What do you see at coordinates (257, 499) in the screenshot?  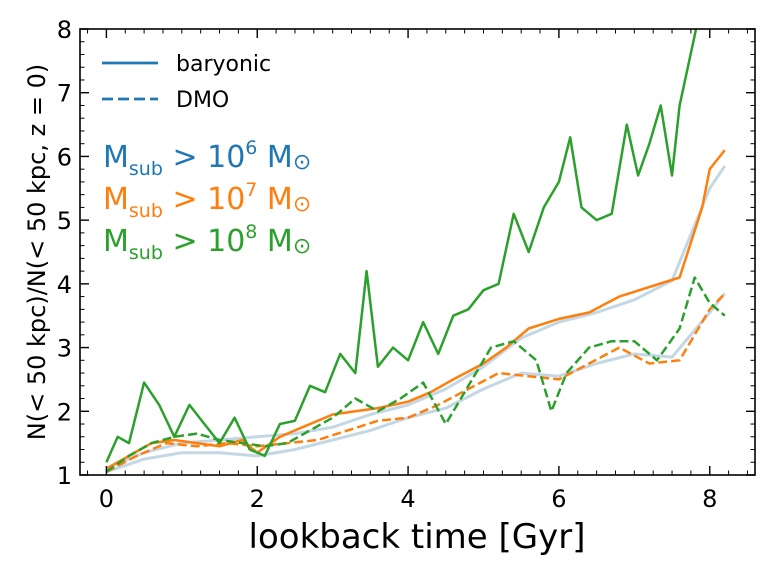 I see `x-tick-label: 2` at bounding box center [257, 499].